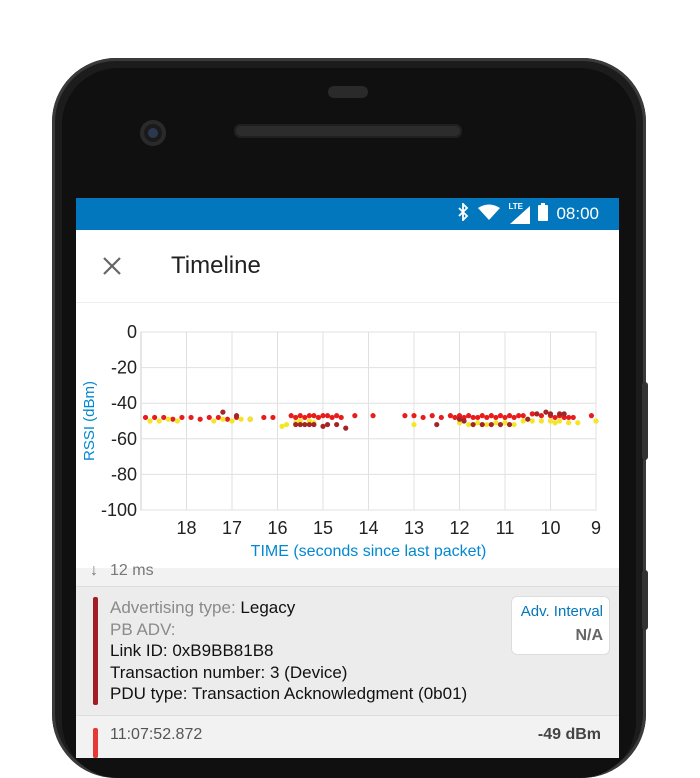 This screenshot has height=778, width=700. What do you see at coordinates (186, 528) in the screenshot?
I see `x-tick-label: 18` at bounding box center [186, 528].